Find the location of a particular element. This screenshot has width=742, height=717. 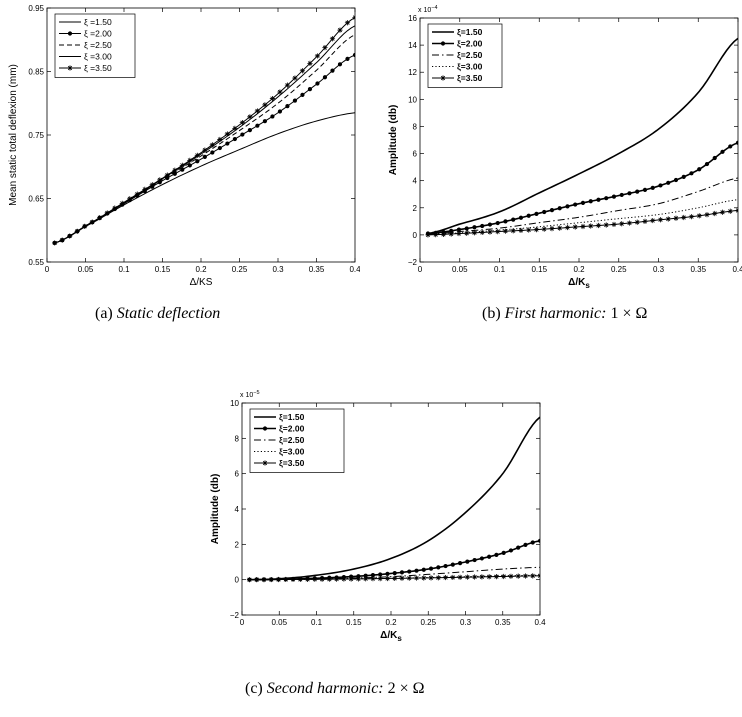

y-tick-label: 4 is located at coordinates (415, 181).